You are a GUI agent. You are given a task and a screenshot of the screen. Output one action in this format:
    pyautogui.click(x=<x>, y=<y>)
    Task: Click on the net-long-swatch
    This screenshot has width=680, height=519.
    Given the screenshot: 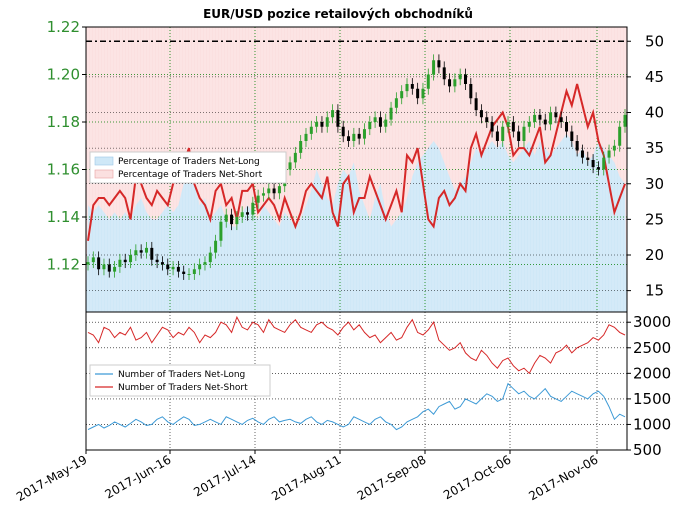 What is the action you would take?
    pyautogui.click(x=104, y=161)
    